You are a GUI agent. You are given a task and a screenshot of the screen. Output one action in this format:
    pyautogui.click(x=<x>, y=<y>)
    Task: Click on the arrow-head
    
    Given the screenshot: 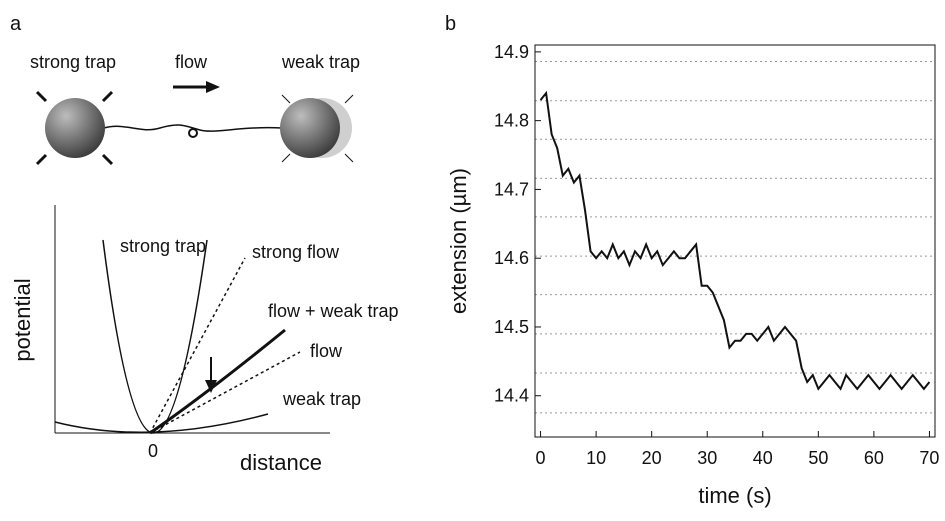 What is the action you would take?
    pyautogui.click(x=211, y=386)
    